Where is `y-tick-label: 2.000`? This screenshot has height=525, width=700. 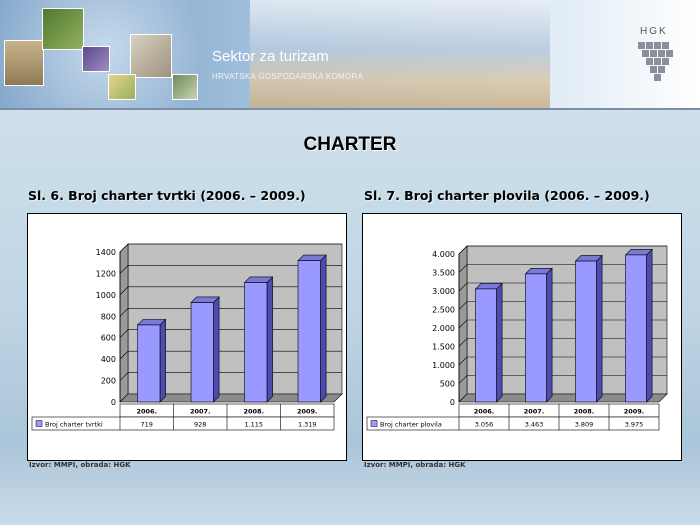
y-tick-label: 2.000 is located at coordinates (443, 328).